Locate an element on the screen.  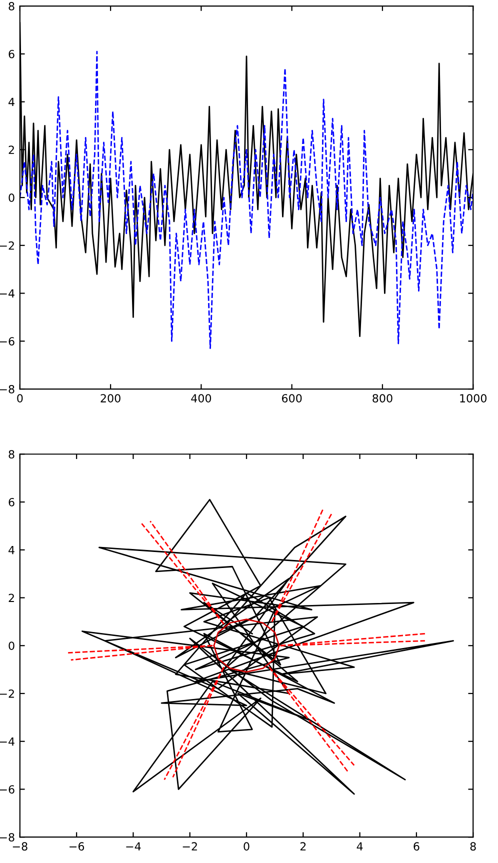
x-tick-label: 400 is located at coordinates (201, 398).